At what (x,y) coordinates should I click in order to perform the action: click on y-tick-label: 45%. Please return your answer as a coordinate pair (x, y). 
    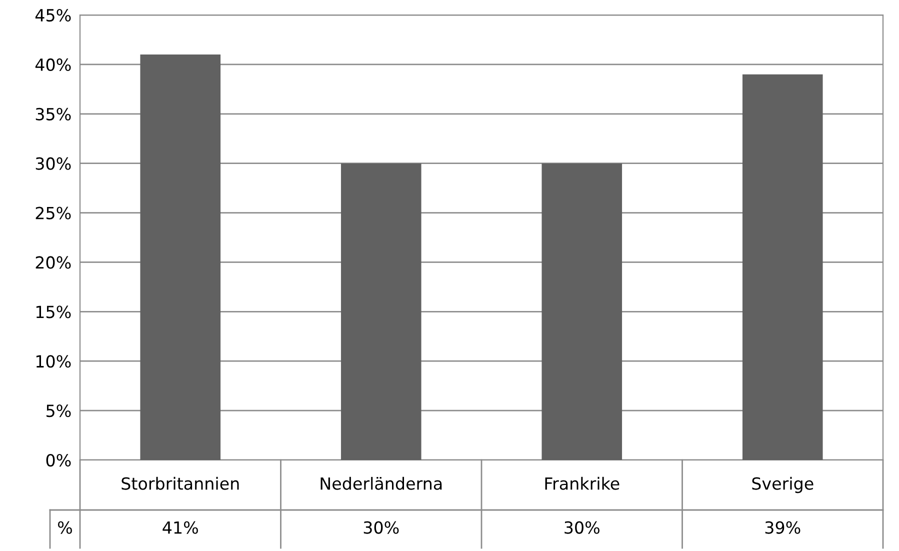
    Looking at the image, I should click on (53, 15).